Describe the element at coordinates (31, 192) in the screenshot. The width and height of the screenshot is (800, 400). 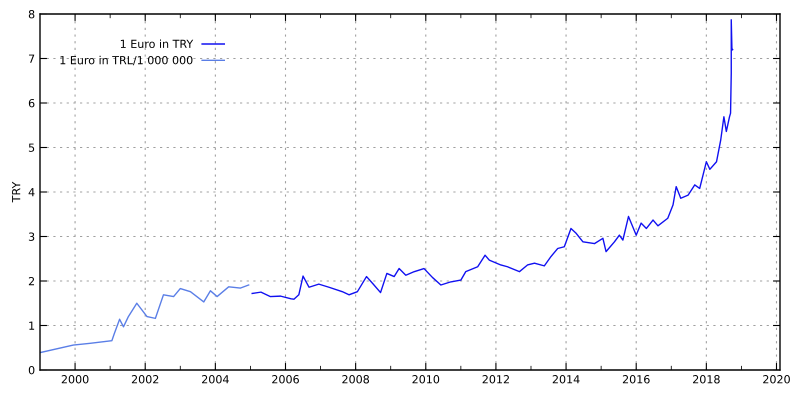
I see `y-tick-label: 4` at that location.